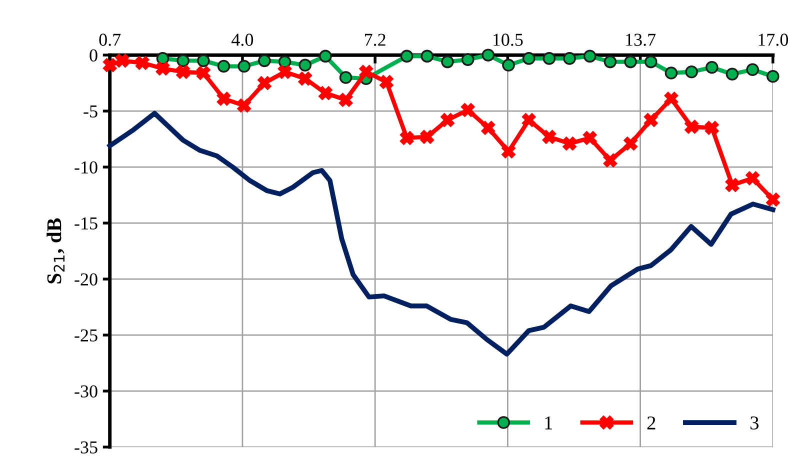 This screenshot has width=796, height=459. Describe the element at coordinates (548, 423) in the screenshot. I see `legend-label: 1` at that location.